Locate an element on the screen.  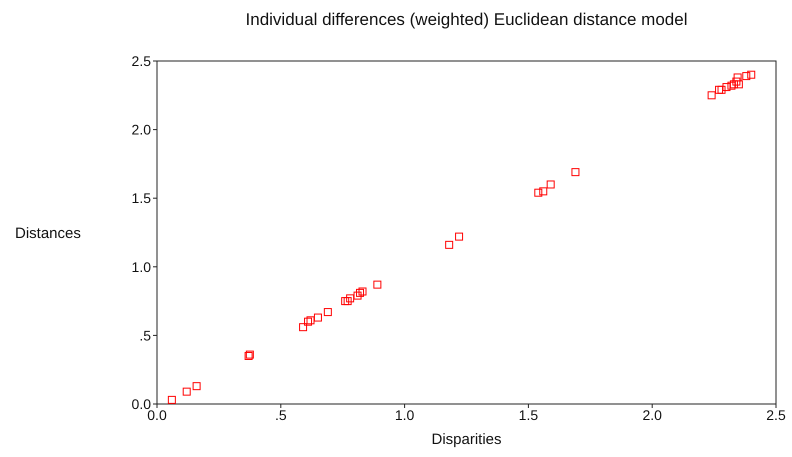
chart-title: Individual differences (weighted) Euclidean distance model is located at coordinates (466, 20).